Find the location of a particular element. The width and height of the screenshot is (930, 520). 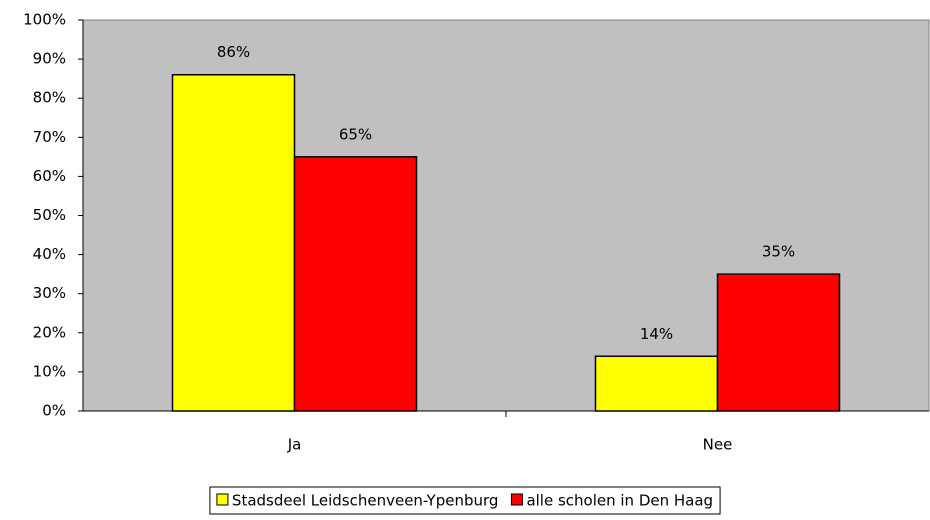

y-tick-label: 100% is located at coordinates (44, 20).